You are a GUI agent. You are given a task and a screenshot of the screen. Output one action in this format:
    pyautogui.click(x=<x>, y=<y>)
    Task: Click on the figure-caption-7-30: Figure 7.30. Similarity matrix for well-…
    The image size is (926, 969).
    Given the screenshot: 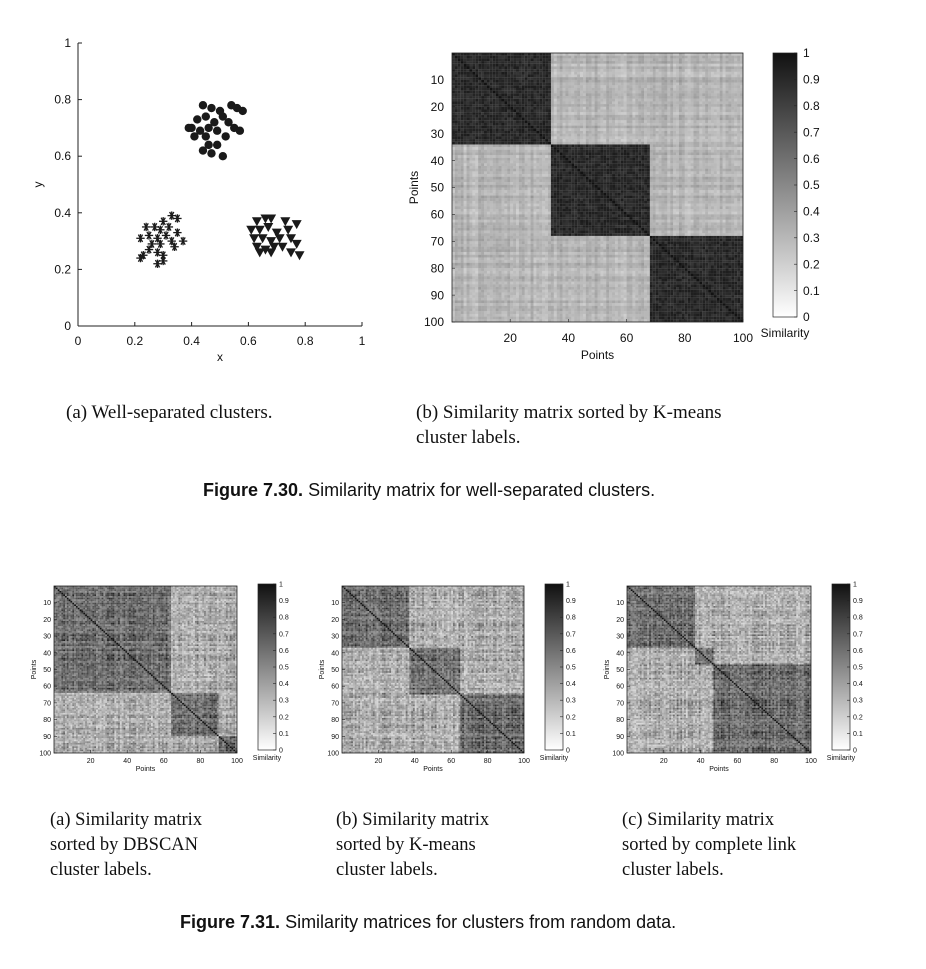 What is the action you would take?
    pyautogui.click(x=429, y=490)
    